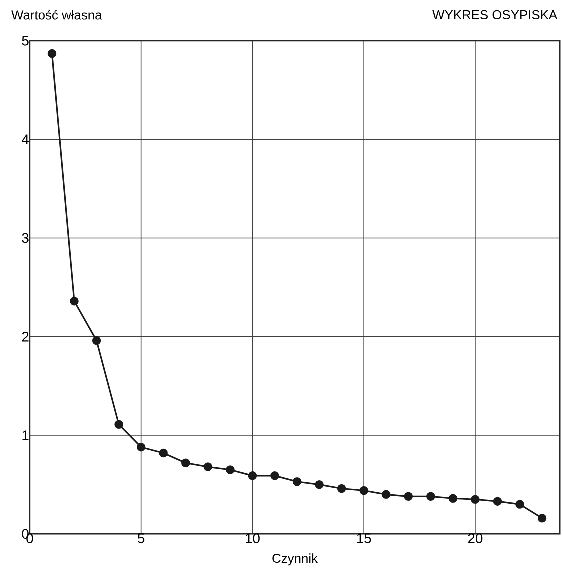 The width and height of the screenshot is (563, 569). Describe the element at coordinates (25, 238) in the screenshot. I see `y-tick-label: 3` at that location.